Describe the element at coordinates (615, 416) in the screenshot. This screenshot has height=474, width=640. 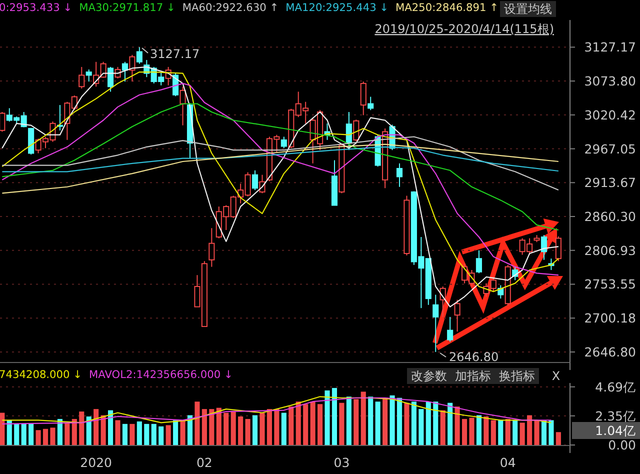
I see `y-tick-label: 2.35亿` at that location.